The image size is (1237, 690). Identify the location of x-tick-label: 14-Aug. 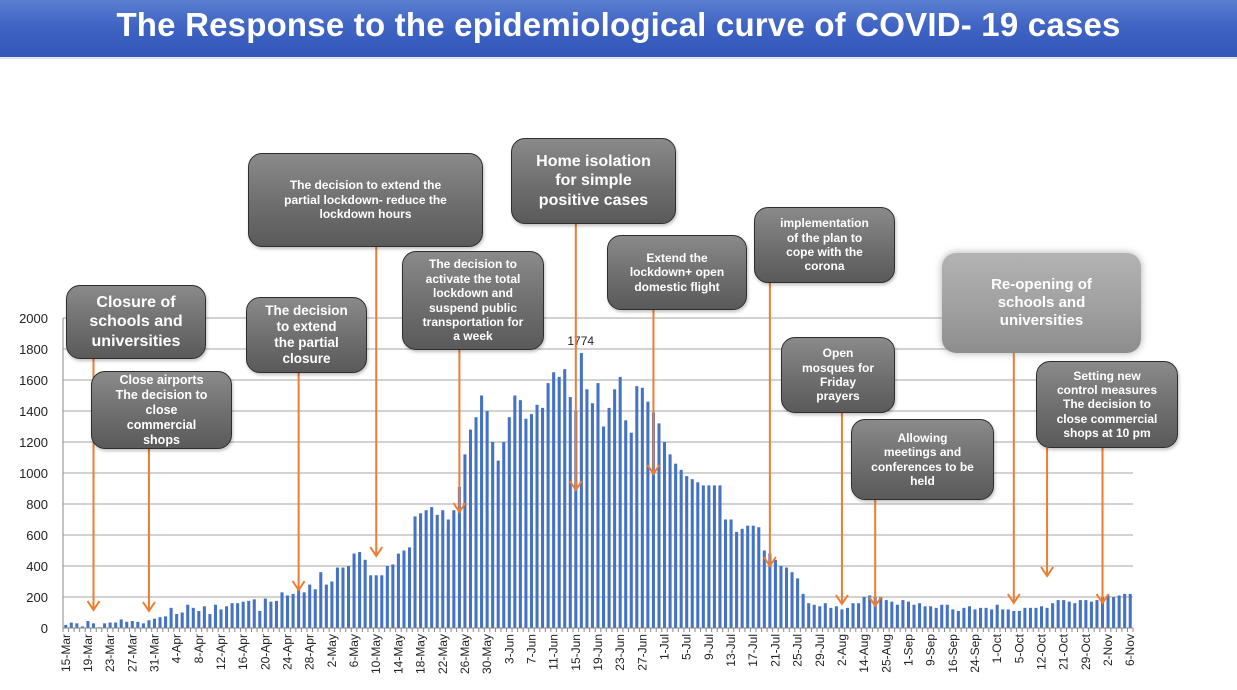
(864, 653).